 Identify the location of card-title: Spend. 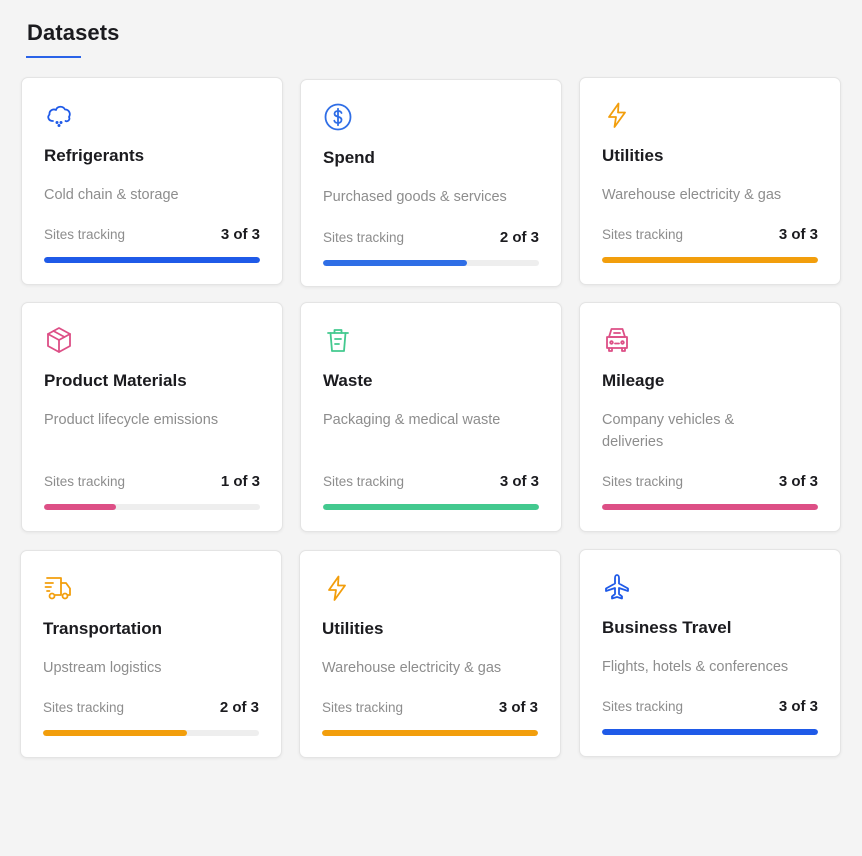
(349, 157).